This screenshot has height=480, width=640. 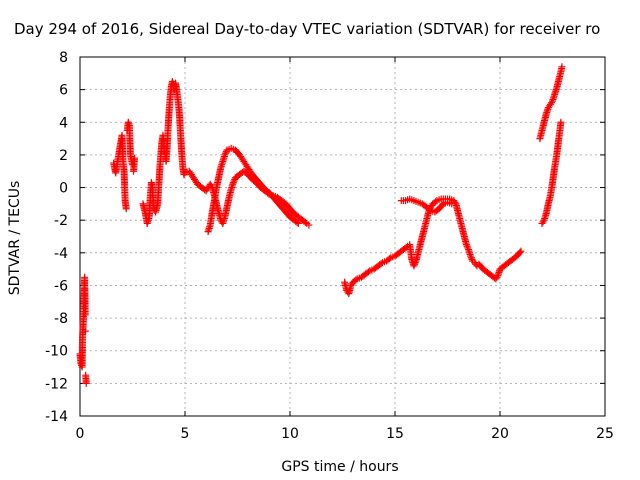 I want to click on y-tick-label: -12, so click(x=56, y=384).